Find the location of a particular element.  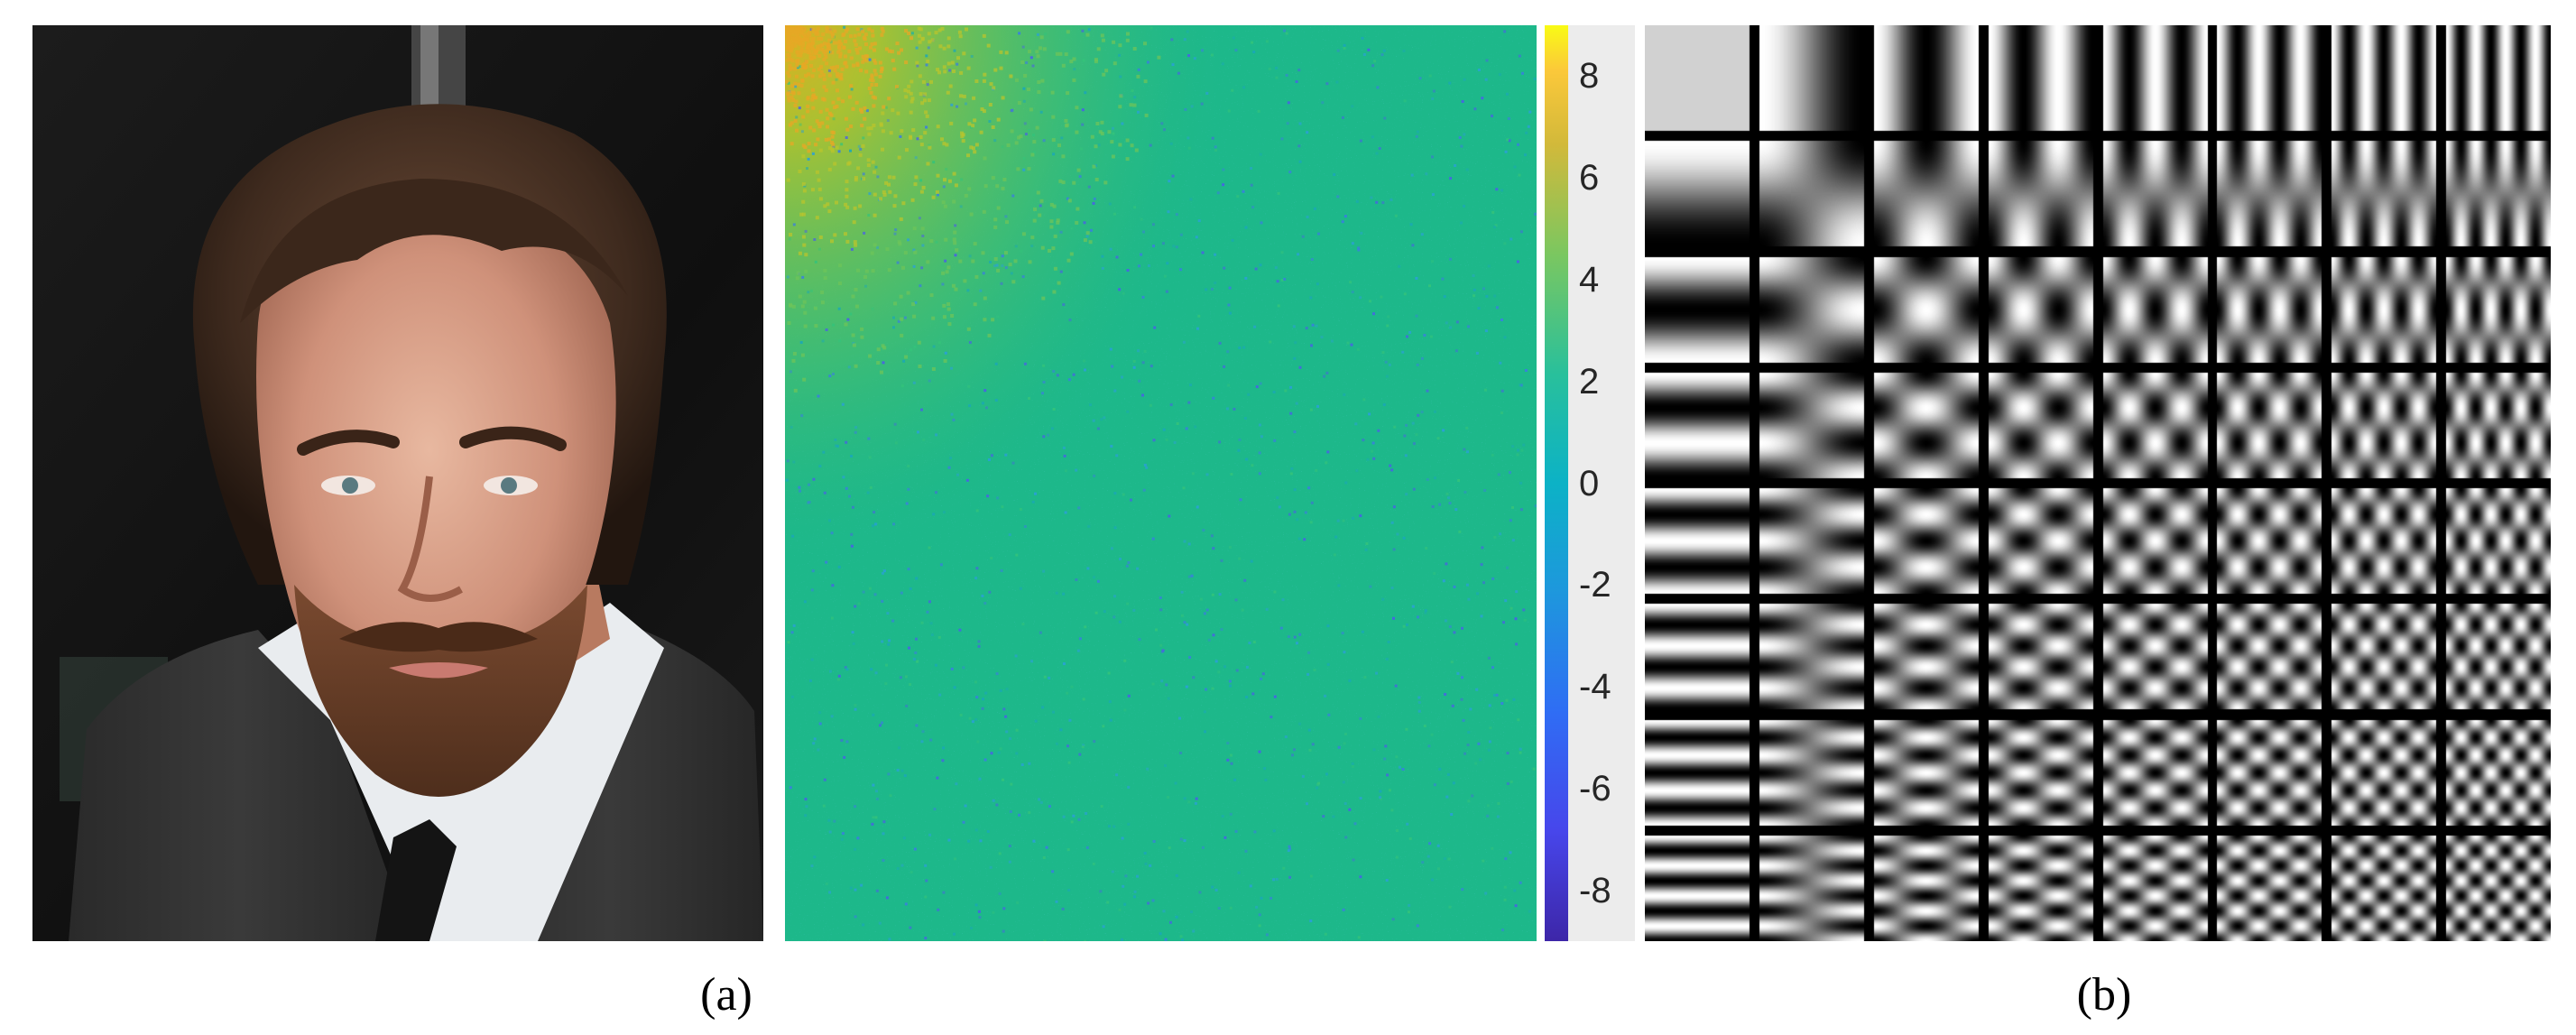

colorbar: 8 6 4 2 0 -2 -4 -6 -8 is located at coordinates (1590, 483).